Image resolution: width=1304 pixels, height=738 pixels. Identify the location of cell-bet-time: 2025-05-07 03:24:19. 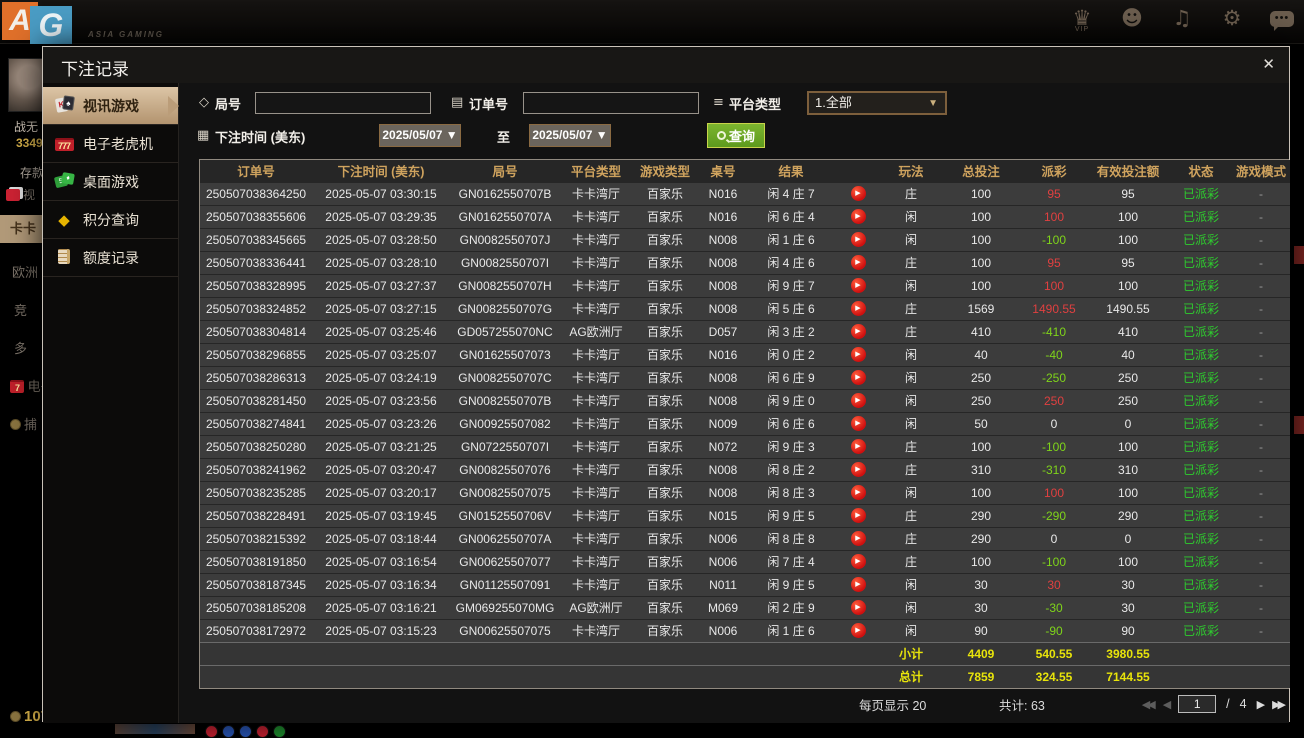
(381, 377).